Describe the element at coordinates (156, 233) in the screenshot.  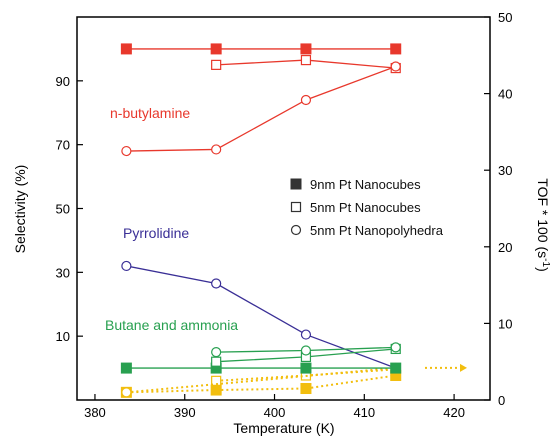
I see `annotation-pyrrolidine: Pyrrolidine` at that location.